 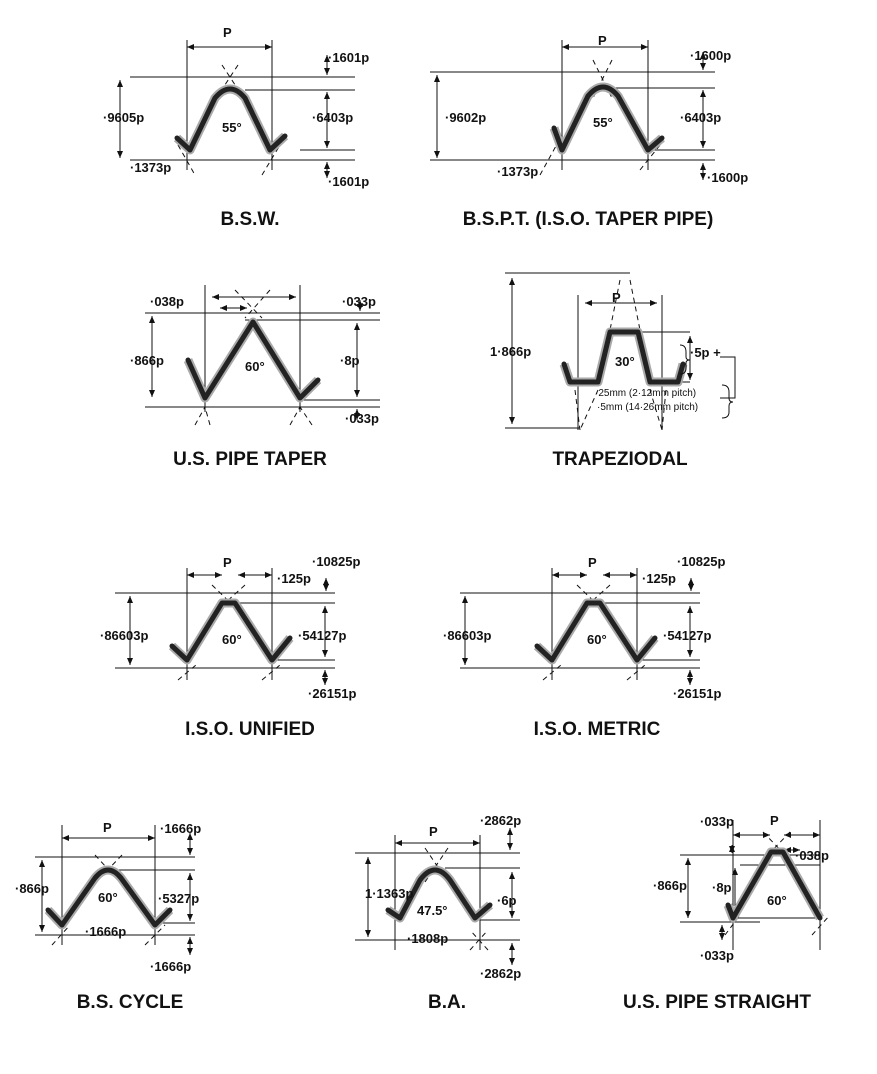 I want to click on dimension-label: ·25mm (2·12mm pitch), so click(x=645, y=393).